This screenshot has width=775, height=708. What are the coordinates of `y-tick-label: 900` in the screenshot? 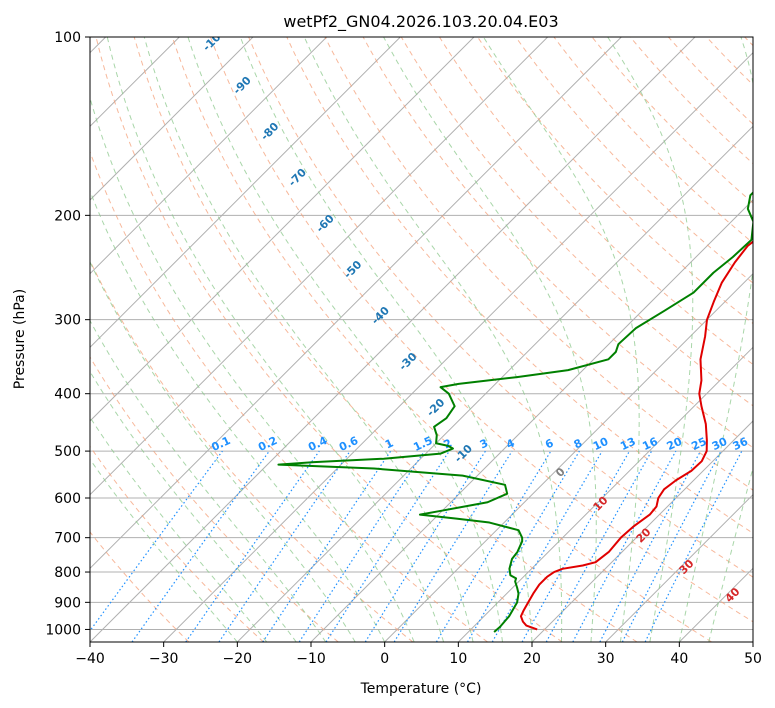 It's located at (67, 603).